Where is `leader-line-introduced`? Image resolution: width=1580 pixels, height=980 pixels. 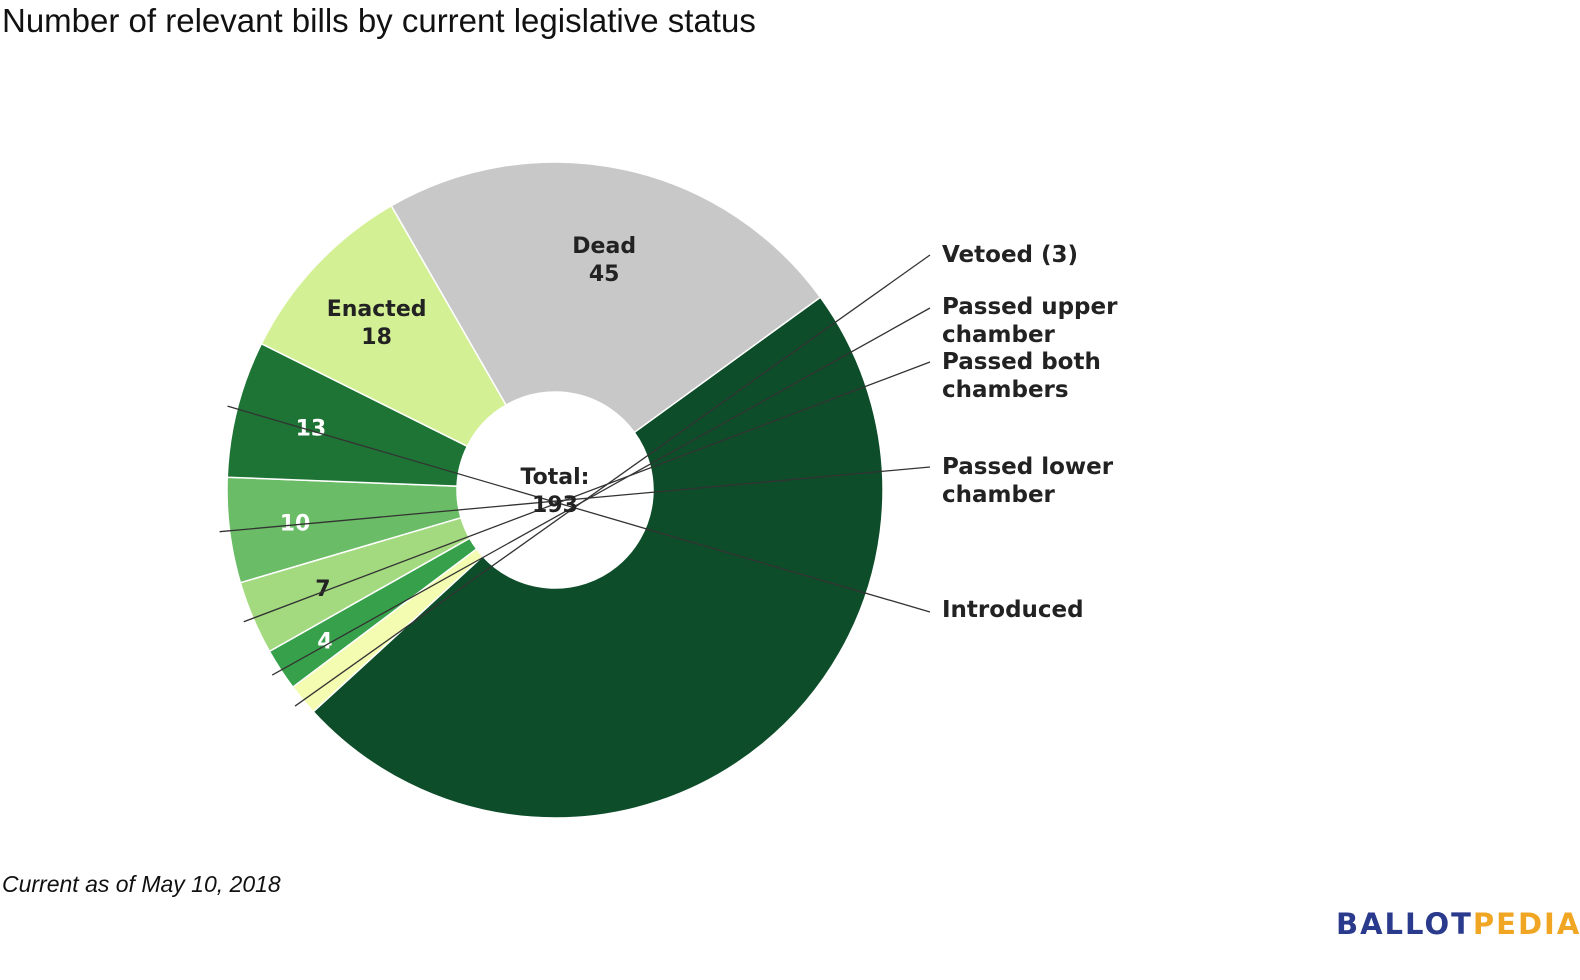 leader-line-introduced is located at coordinates (579, 509).